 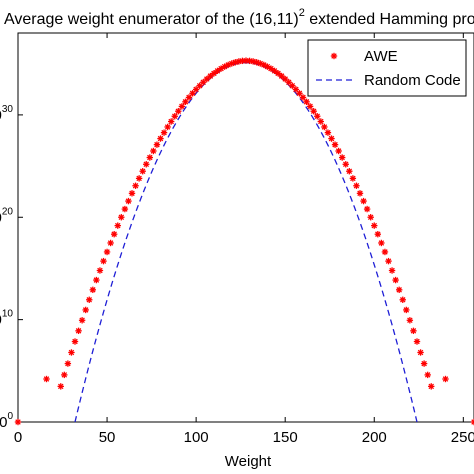 What do you see at coordinates (381, 56) in the screenshot?
I see `legend-awe-label: AWE` at bounding box center [381, 56].